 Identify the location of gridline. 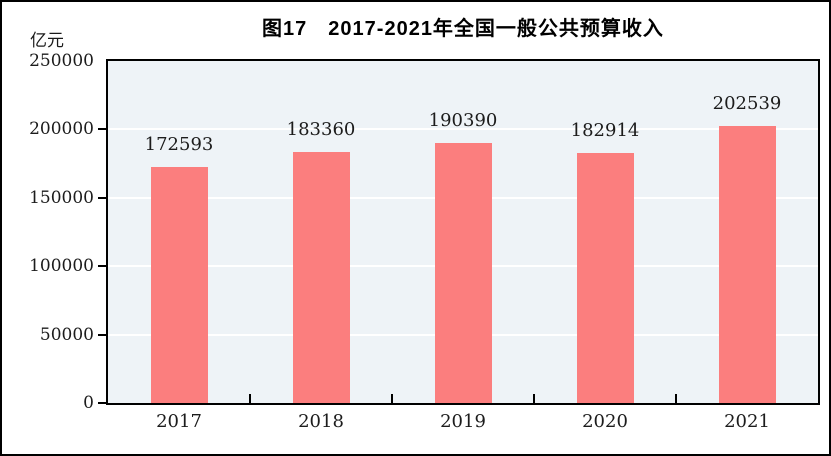
(463, 129).